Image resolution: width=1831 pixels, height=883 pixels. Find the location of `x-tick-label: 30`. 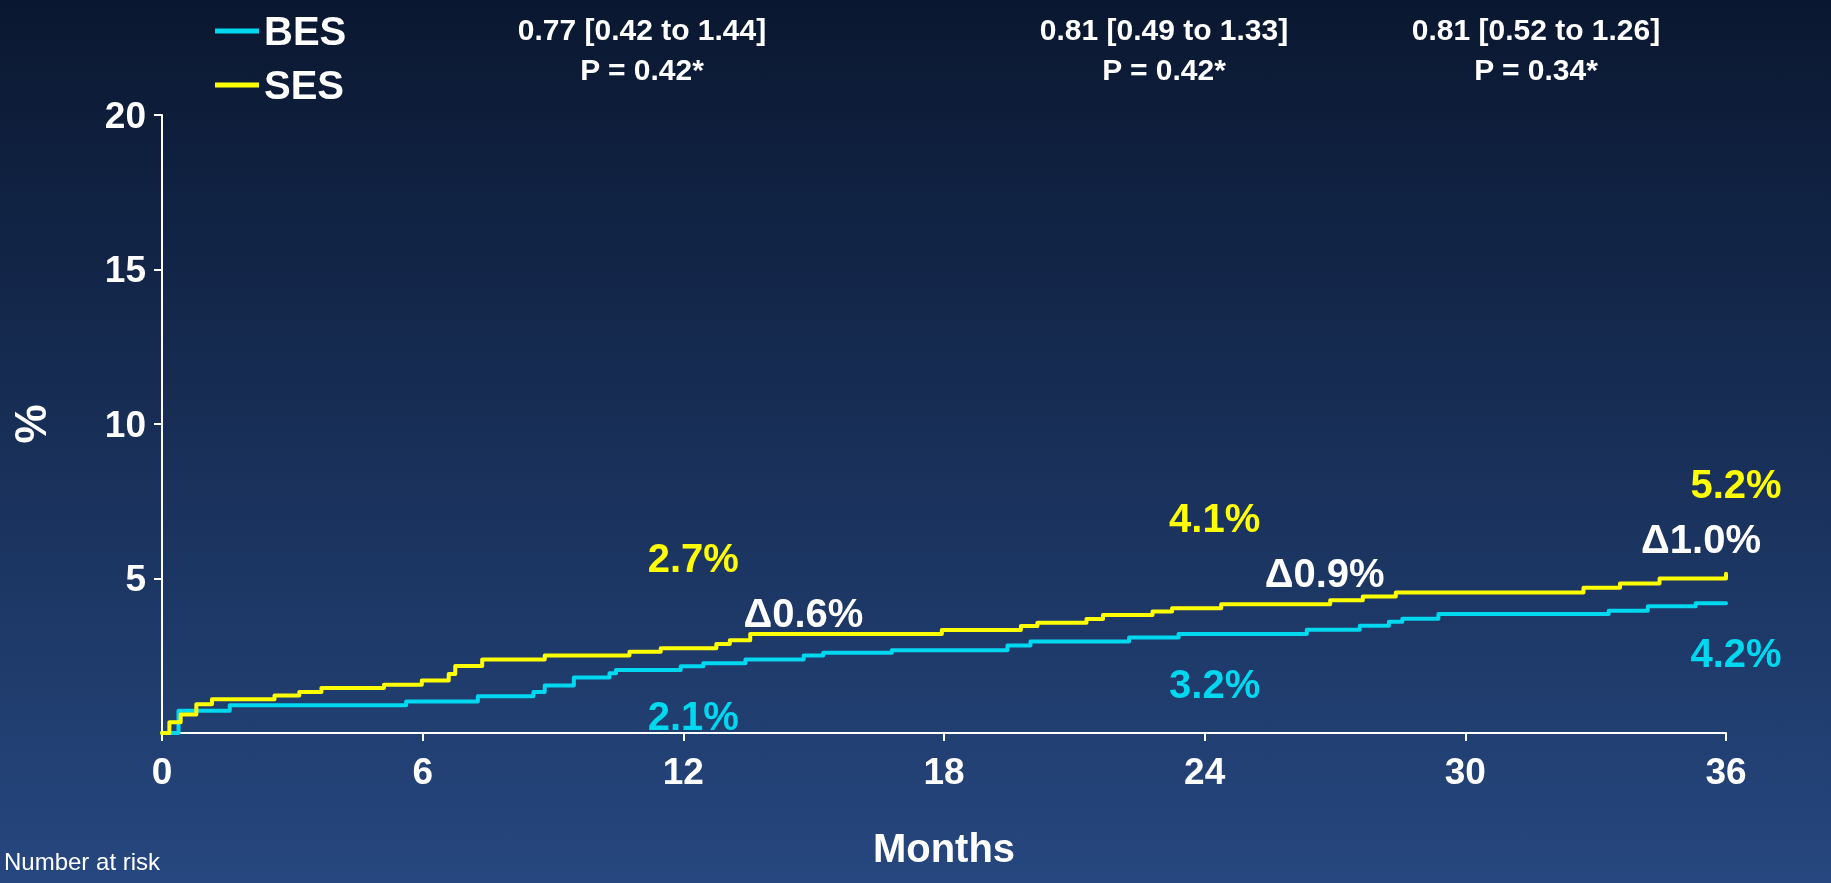

x-tick-label: 30 is located at coordinates (1465, 771).